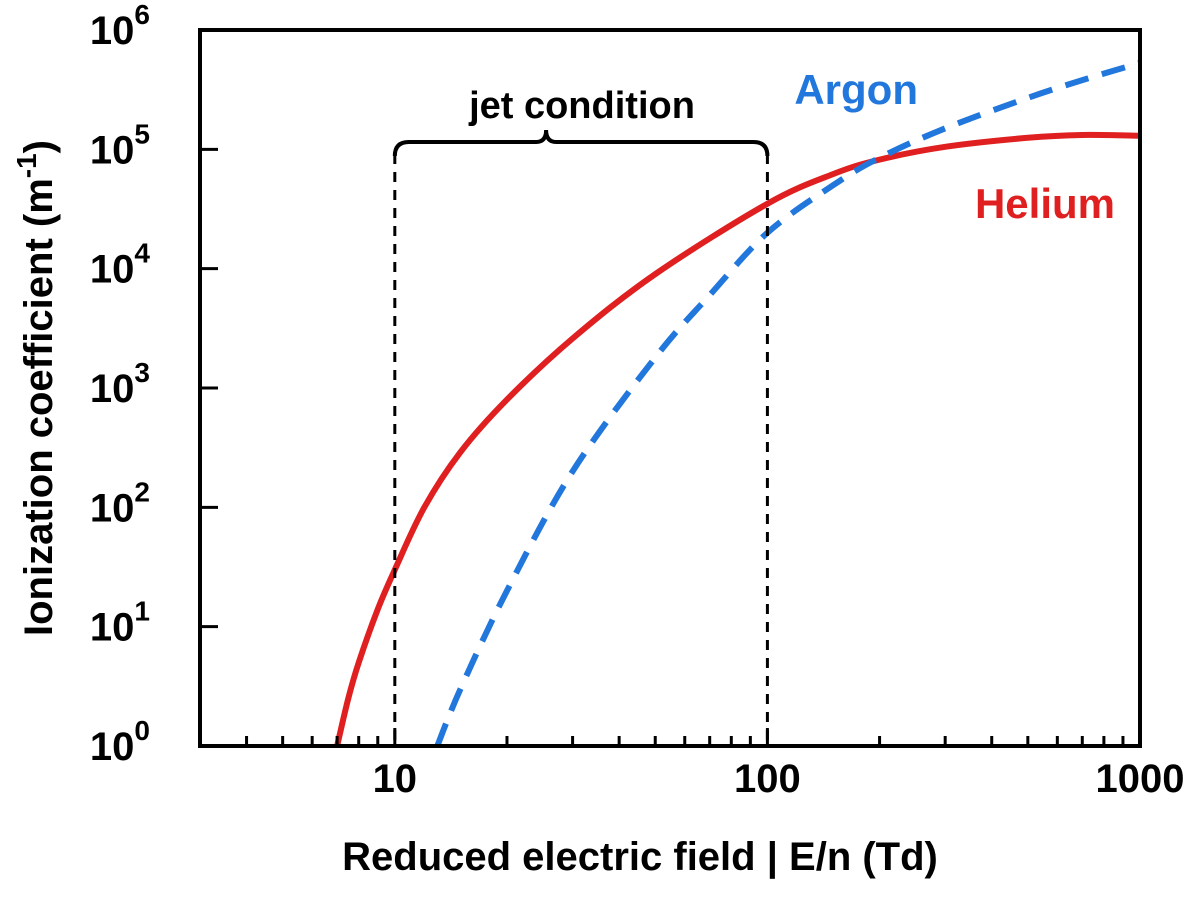  What do you see at coordinates (856, 89) in the screenshot?
I see `series-label-argon: Argon` at bounding box center [856, 89].